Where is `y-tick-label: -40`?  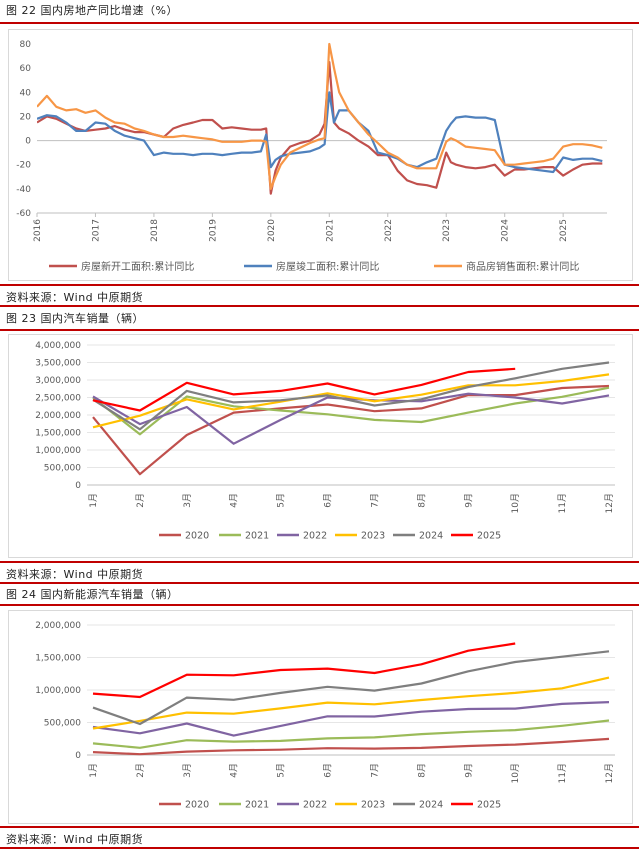
y-tick-label: -40 is located at coordinates (23, 190).